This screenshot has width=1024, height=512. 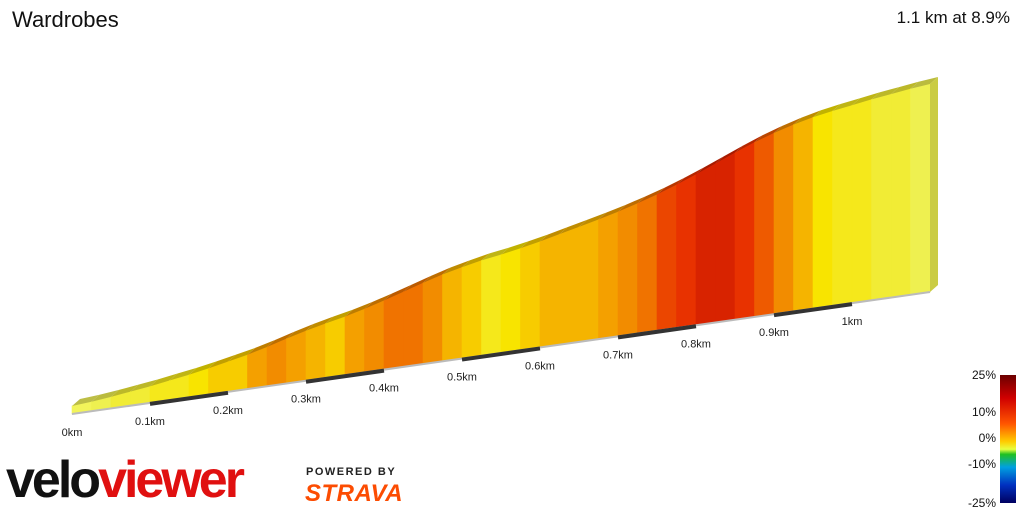 I want to click on segment-summary: 1.1 km at 8.9%, so click(x=953, y=17).